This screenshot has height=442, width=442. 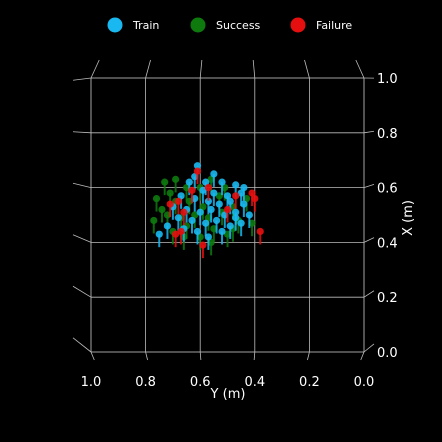 I want to click on x-axis-label: Y (m), so click(x=228, y=394).